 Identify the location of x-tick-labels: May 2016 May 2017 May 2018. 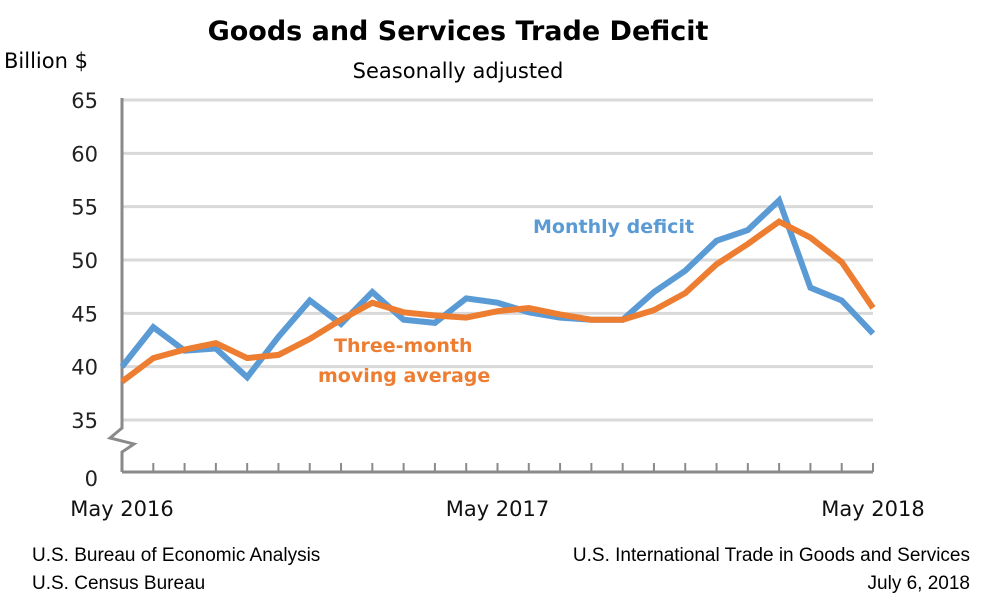
(497, 509).